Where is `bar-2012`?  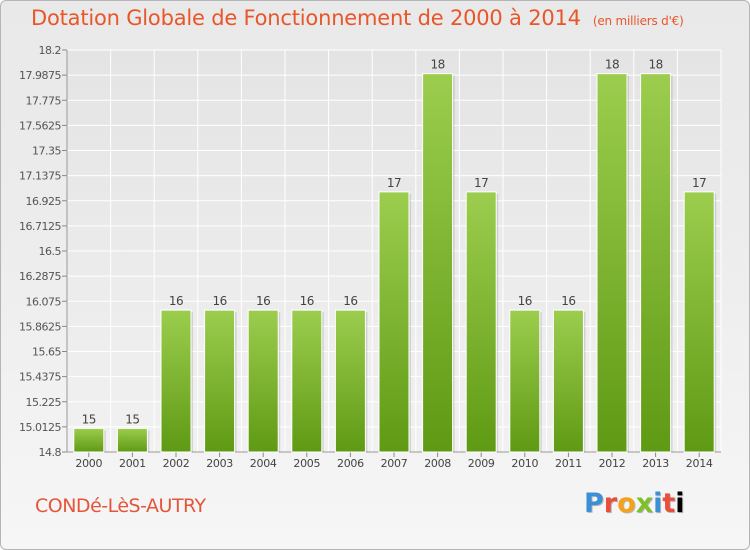 bar-2012 is located at coordinates (612, 263).